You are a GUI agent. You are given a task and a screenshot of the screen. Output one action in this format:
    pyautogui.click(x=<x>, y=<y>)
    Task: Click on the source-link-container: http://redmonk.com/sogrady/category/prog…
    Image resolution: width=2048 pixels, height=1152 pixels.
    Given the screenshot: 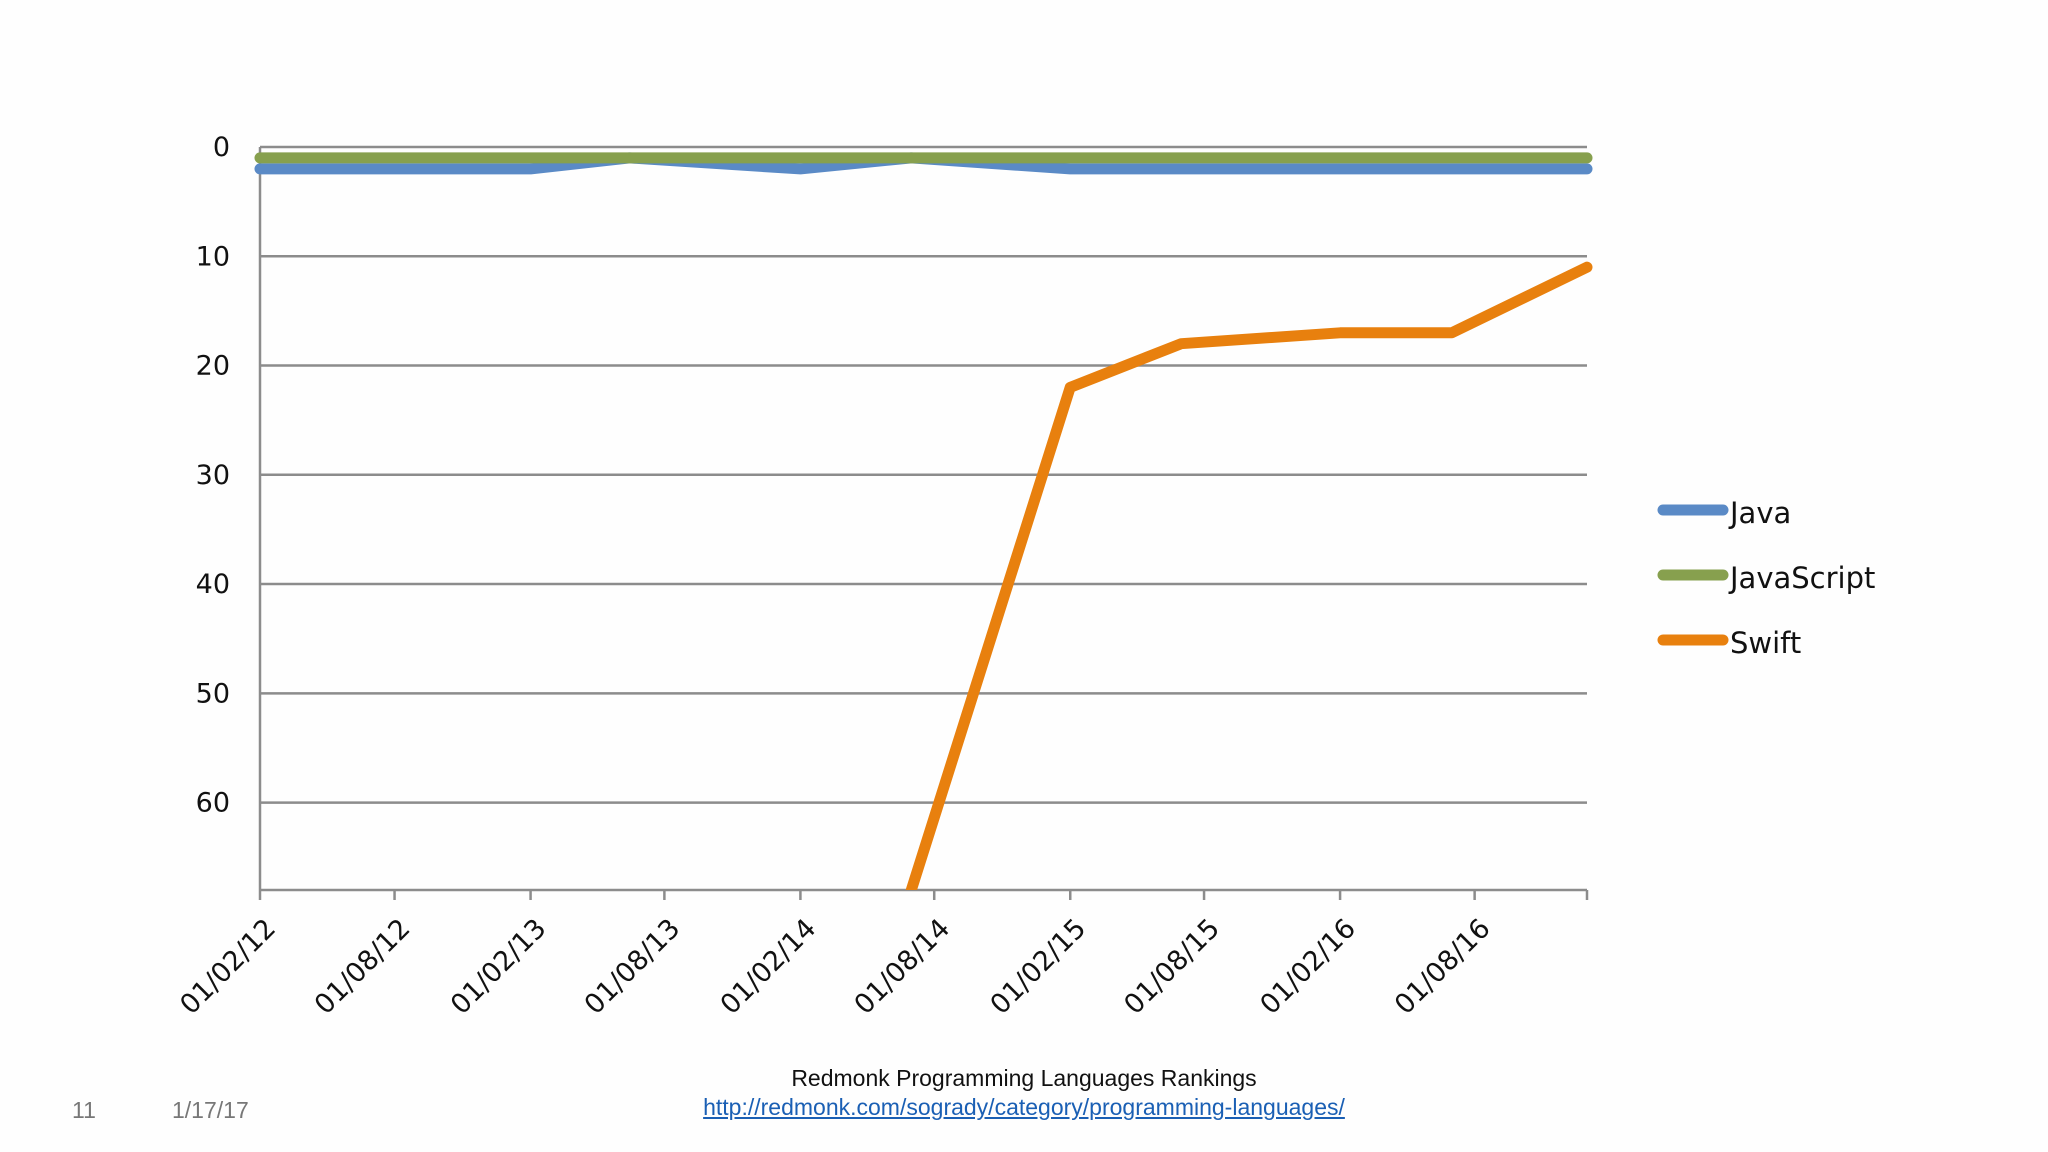 What is the action you would take?
    pyautogui.click(x=1024, y=1107)
    